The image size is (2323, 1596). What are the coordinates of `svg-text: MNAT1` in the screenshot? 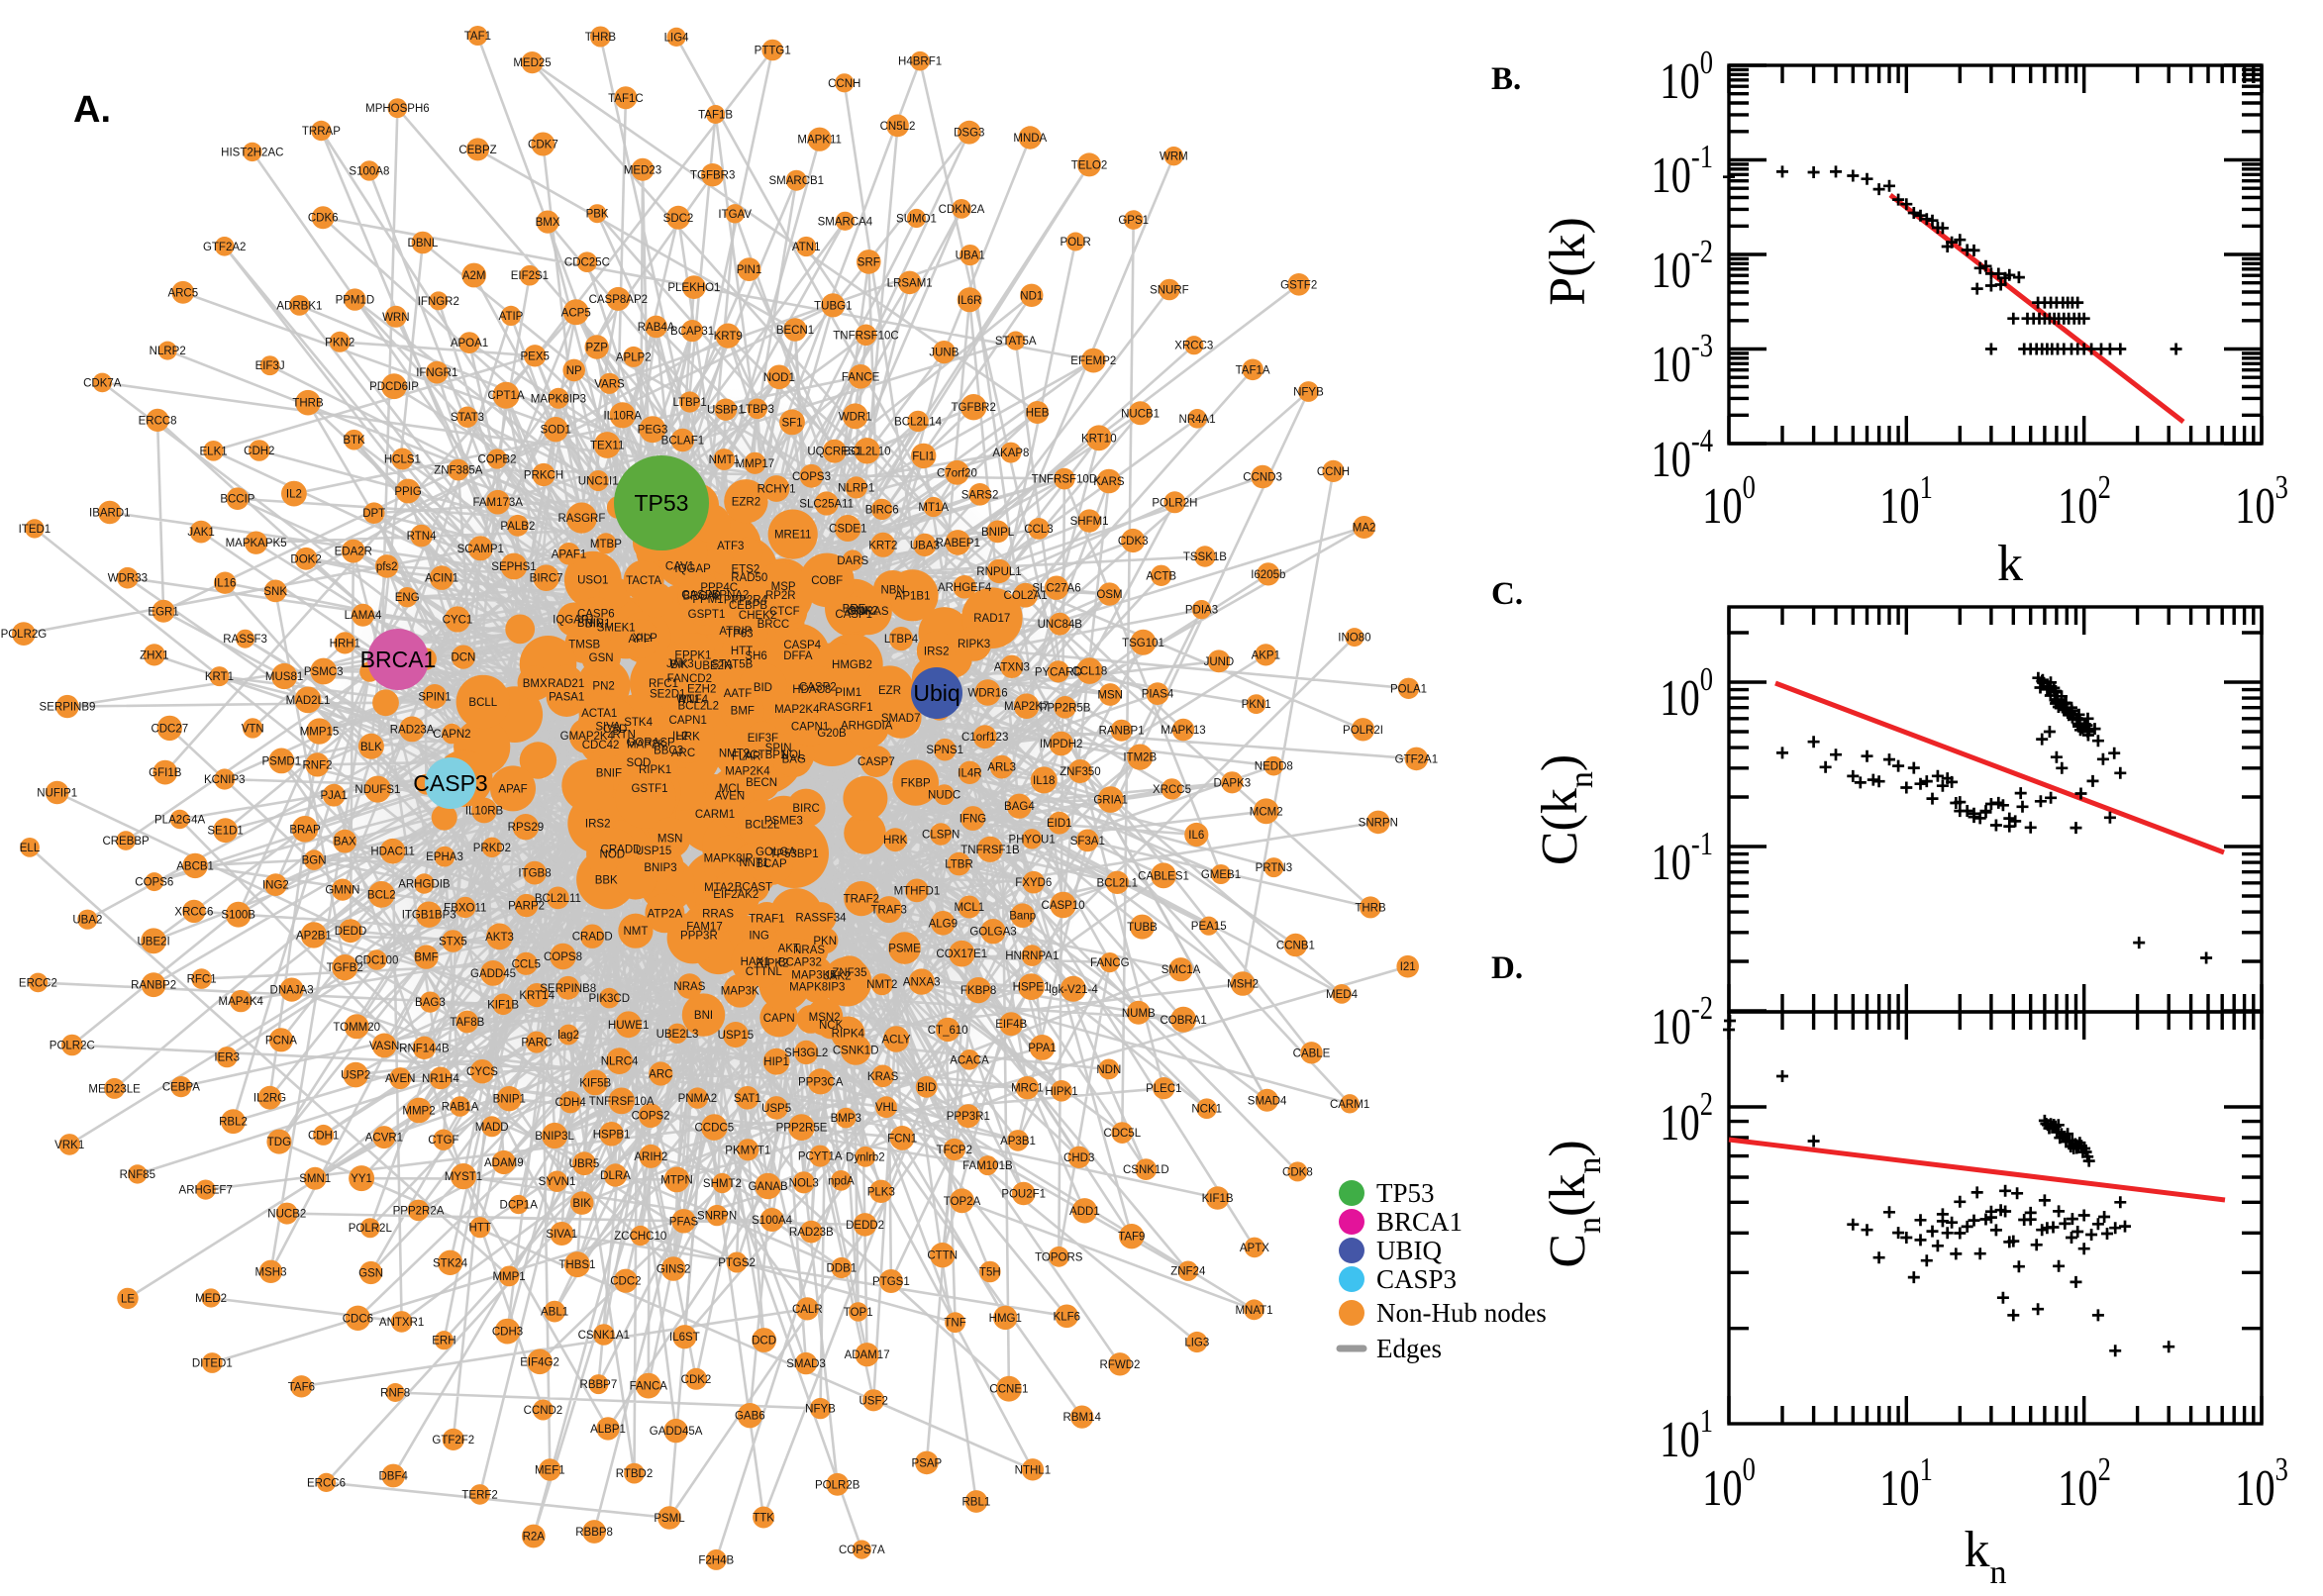 It's located at (1253, 1311).